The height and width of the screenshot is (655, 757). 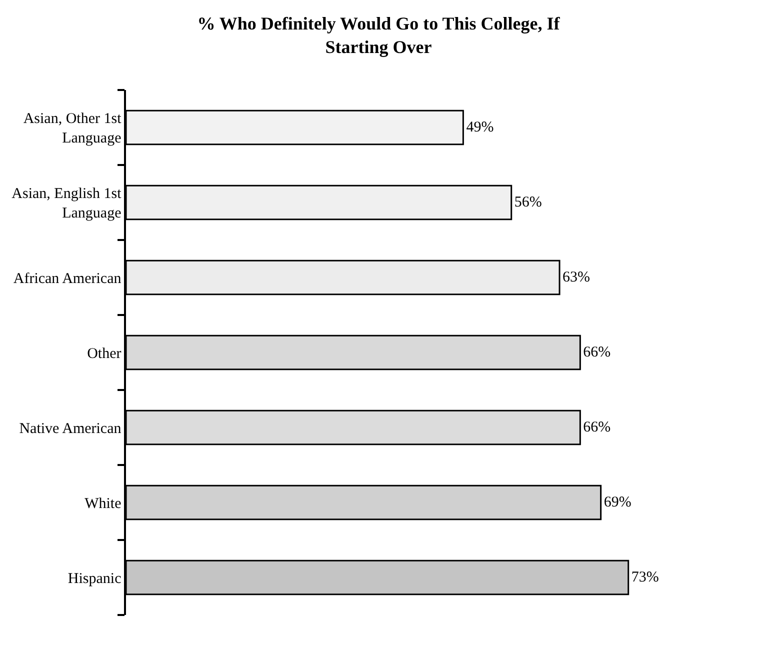 I want to click on y-tick-label: Asian, Other 1st Language, so click(x=72, y=128).